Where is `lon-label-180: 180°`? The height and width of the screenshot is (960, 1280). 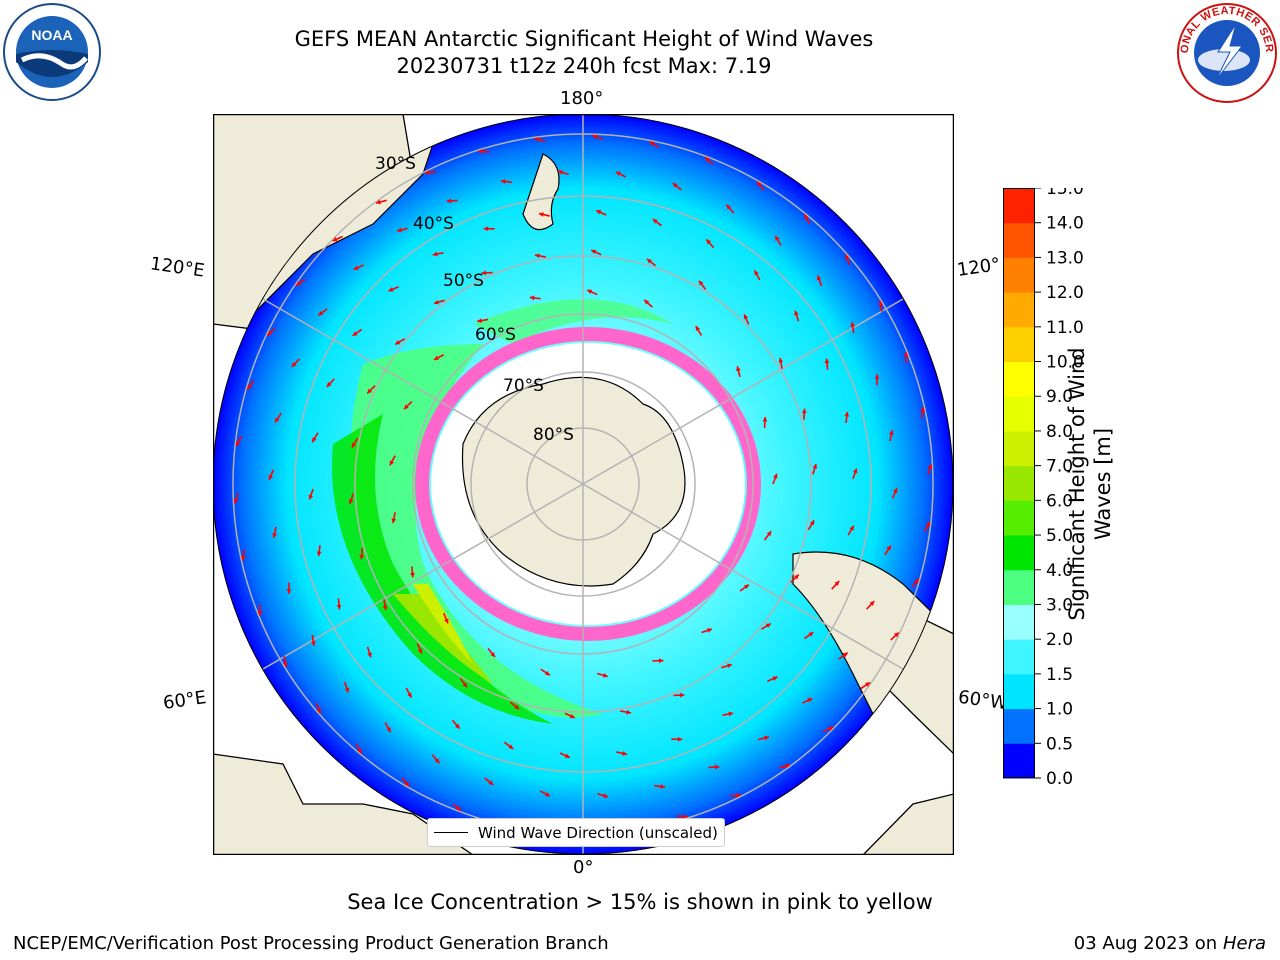
lon-label-180: 180° is located at coordinates (582, 98).